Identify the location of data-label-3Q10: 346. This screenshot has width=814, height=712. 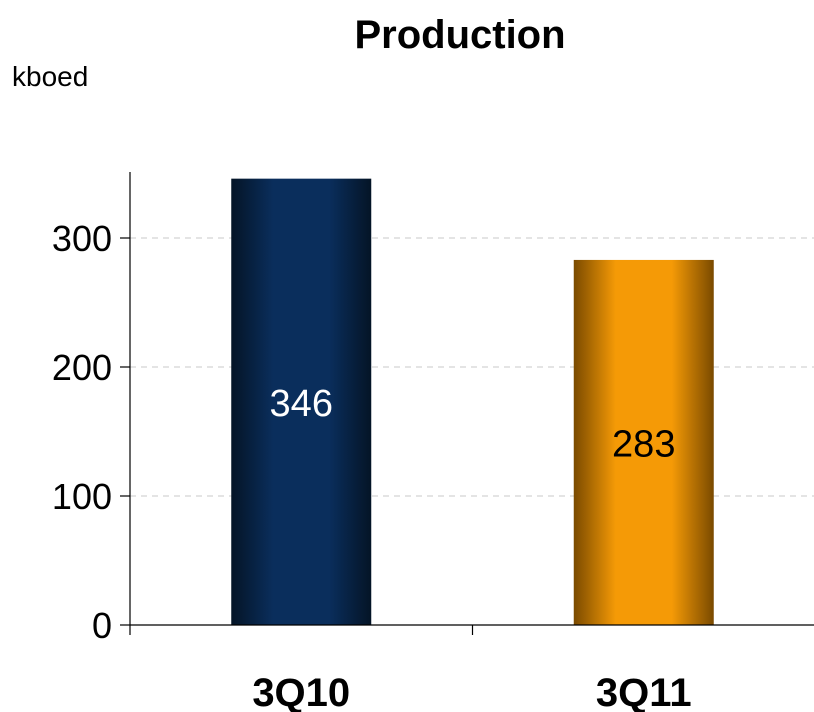
(301, 404).